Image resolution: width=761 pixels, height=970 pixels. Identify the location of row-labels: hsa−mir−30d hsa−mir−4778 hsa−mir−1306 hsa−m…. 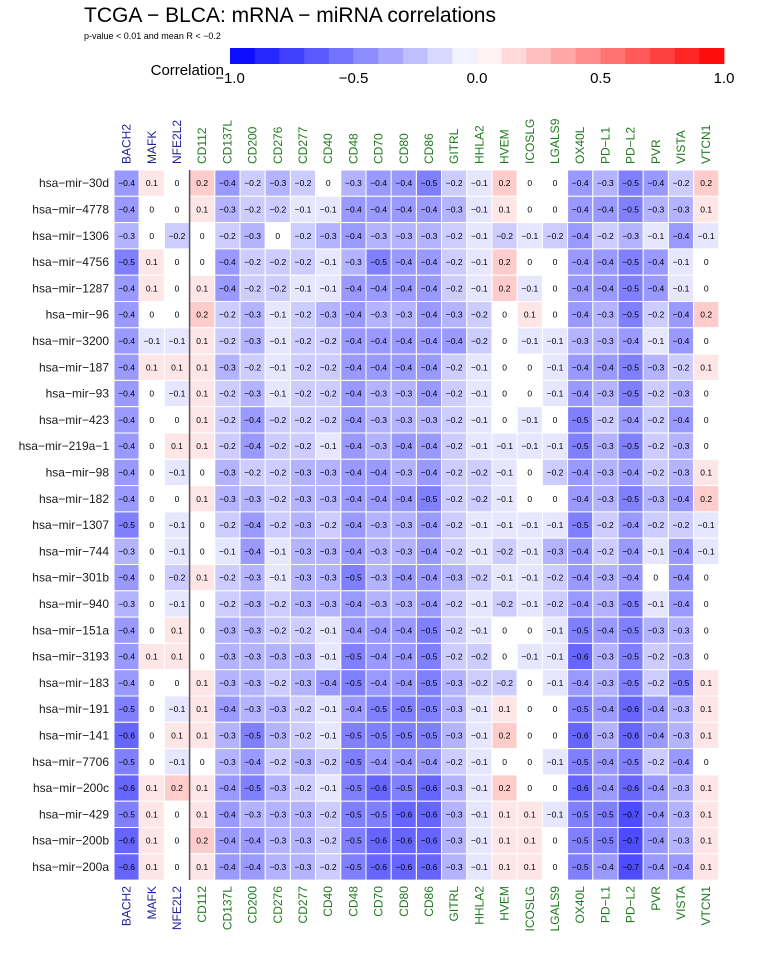
(64, 525).